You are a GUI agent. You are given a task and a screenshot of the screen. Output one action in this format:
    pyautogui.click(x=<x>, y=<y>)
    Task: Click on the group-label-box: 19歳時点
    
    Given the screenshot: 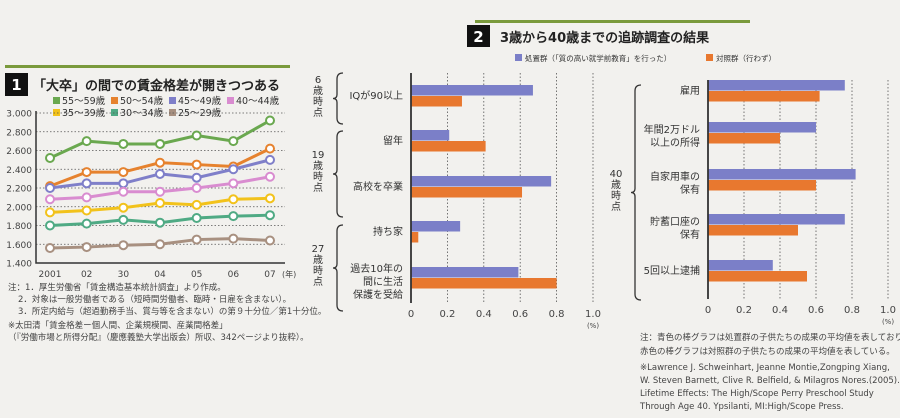 What is the action you would take?
    pyautogui.click(x=318, y=172)
    